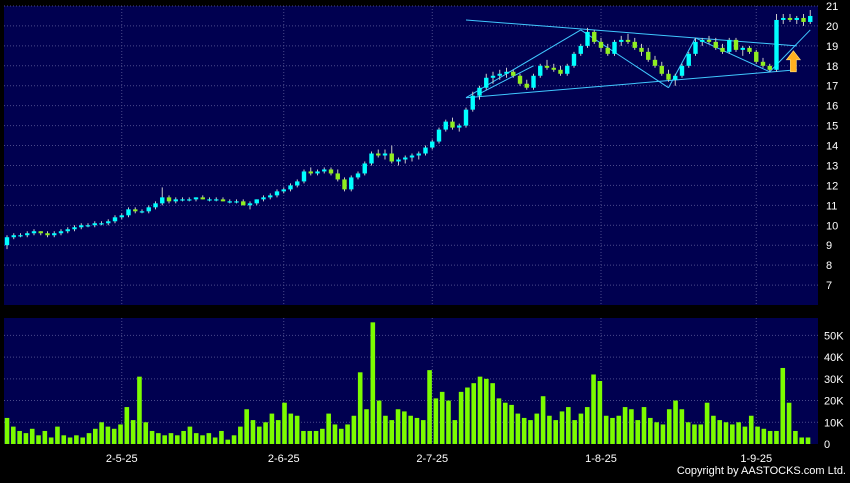 This screenshot has width=850, height=483. Describe the element at coordinates (756, 459) in the screenshot. I see `x-tick-label: 1-9-25` at that location.